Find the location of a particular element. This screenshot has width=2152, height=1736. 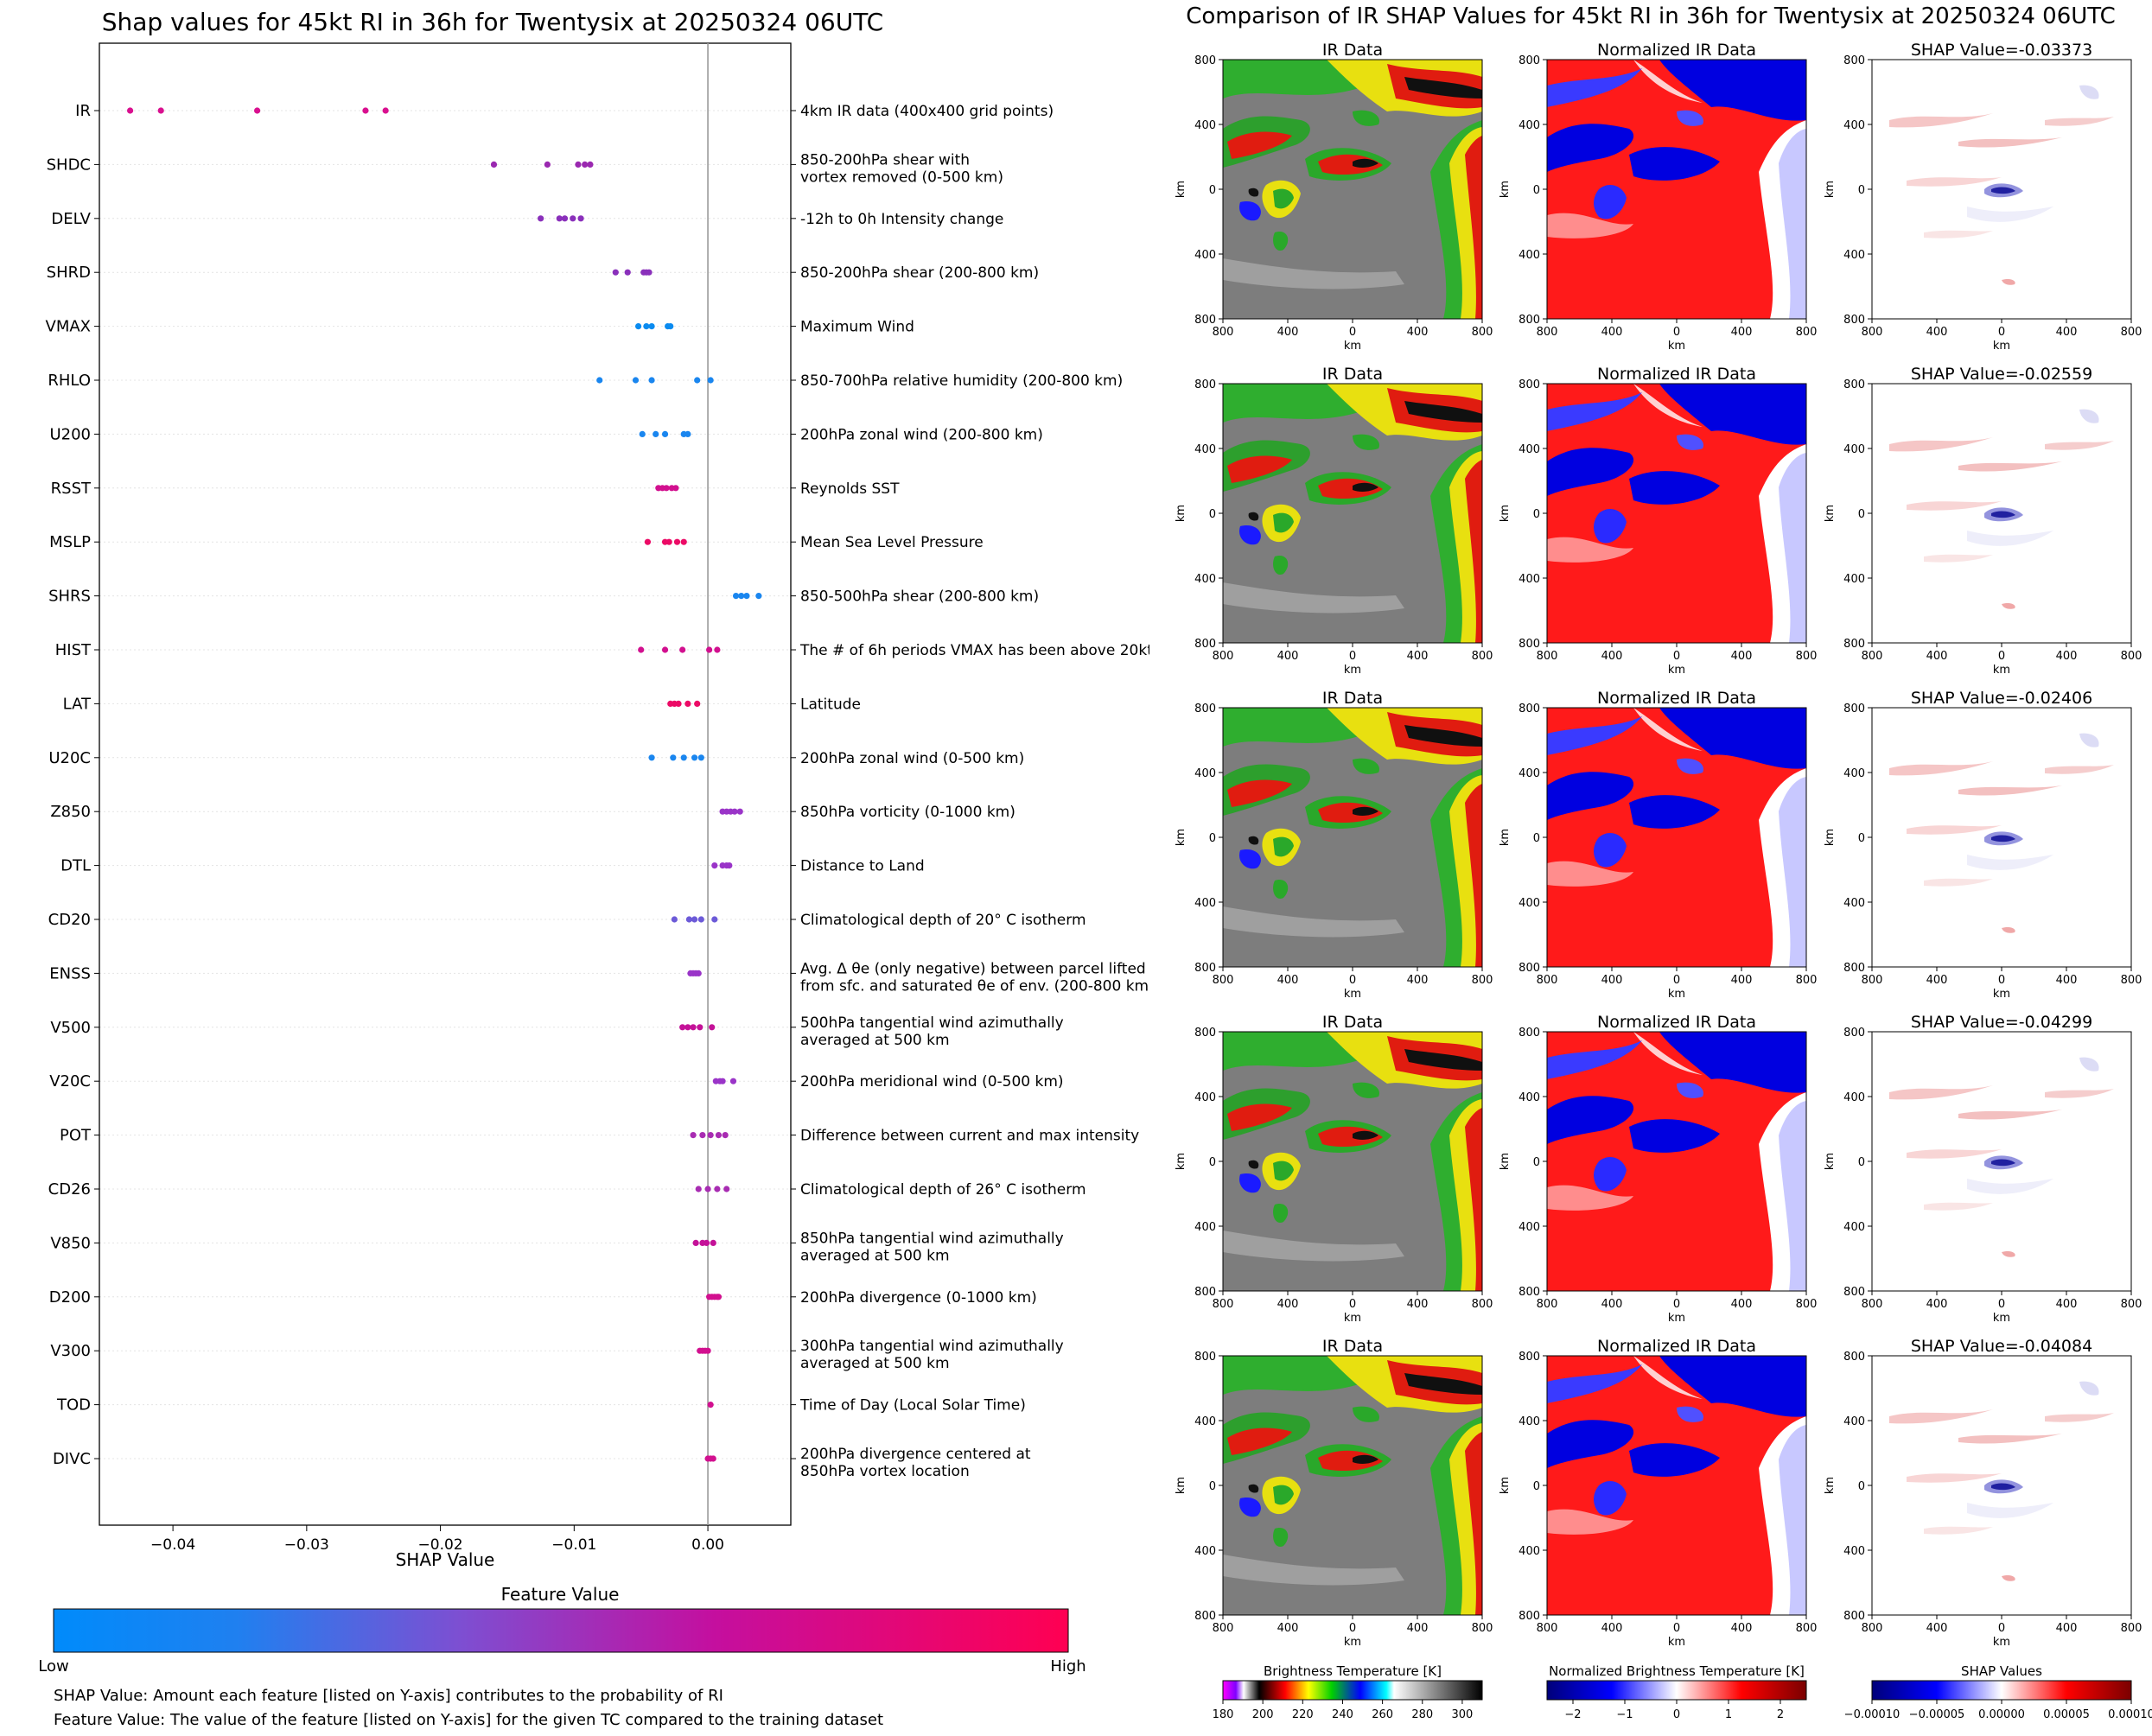

shap-point-hist is located at coordinates (665, 649).